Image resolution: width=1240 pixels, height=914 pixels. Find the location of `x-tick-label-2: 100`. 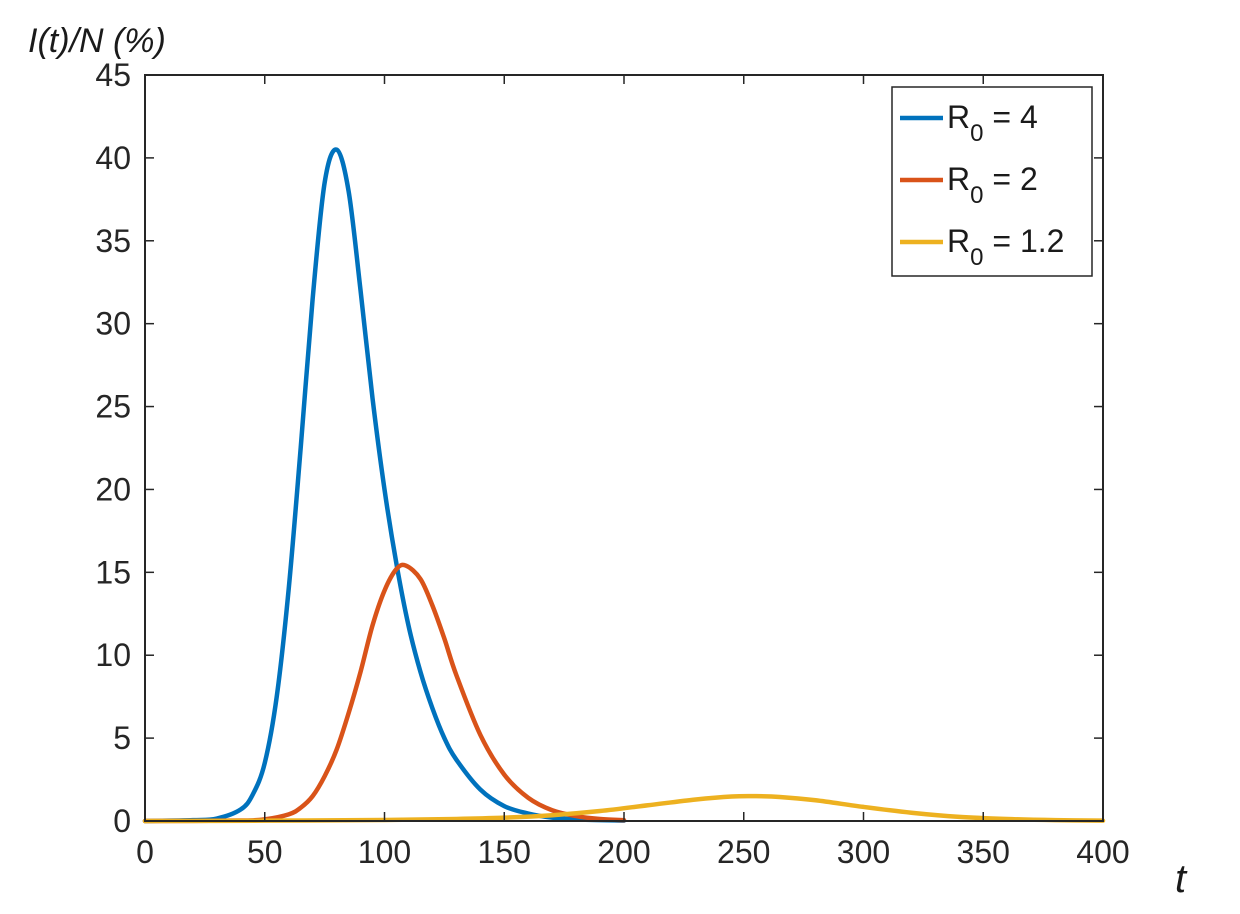

x-tick-label-2: 100 is located at coordinates (384, 852).